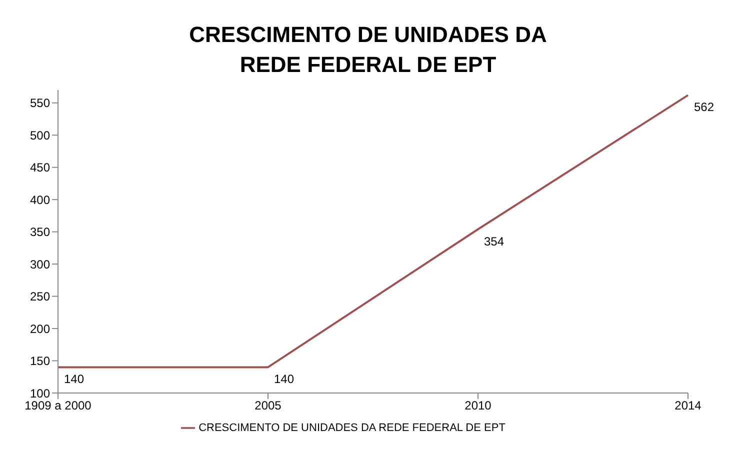  What do you see at coordinates (40, 232) in the screenshot?
I see `y-tick-label: 350` at bounding box center [40, 232].